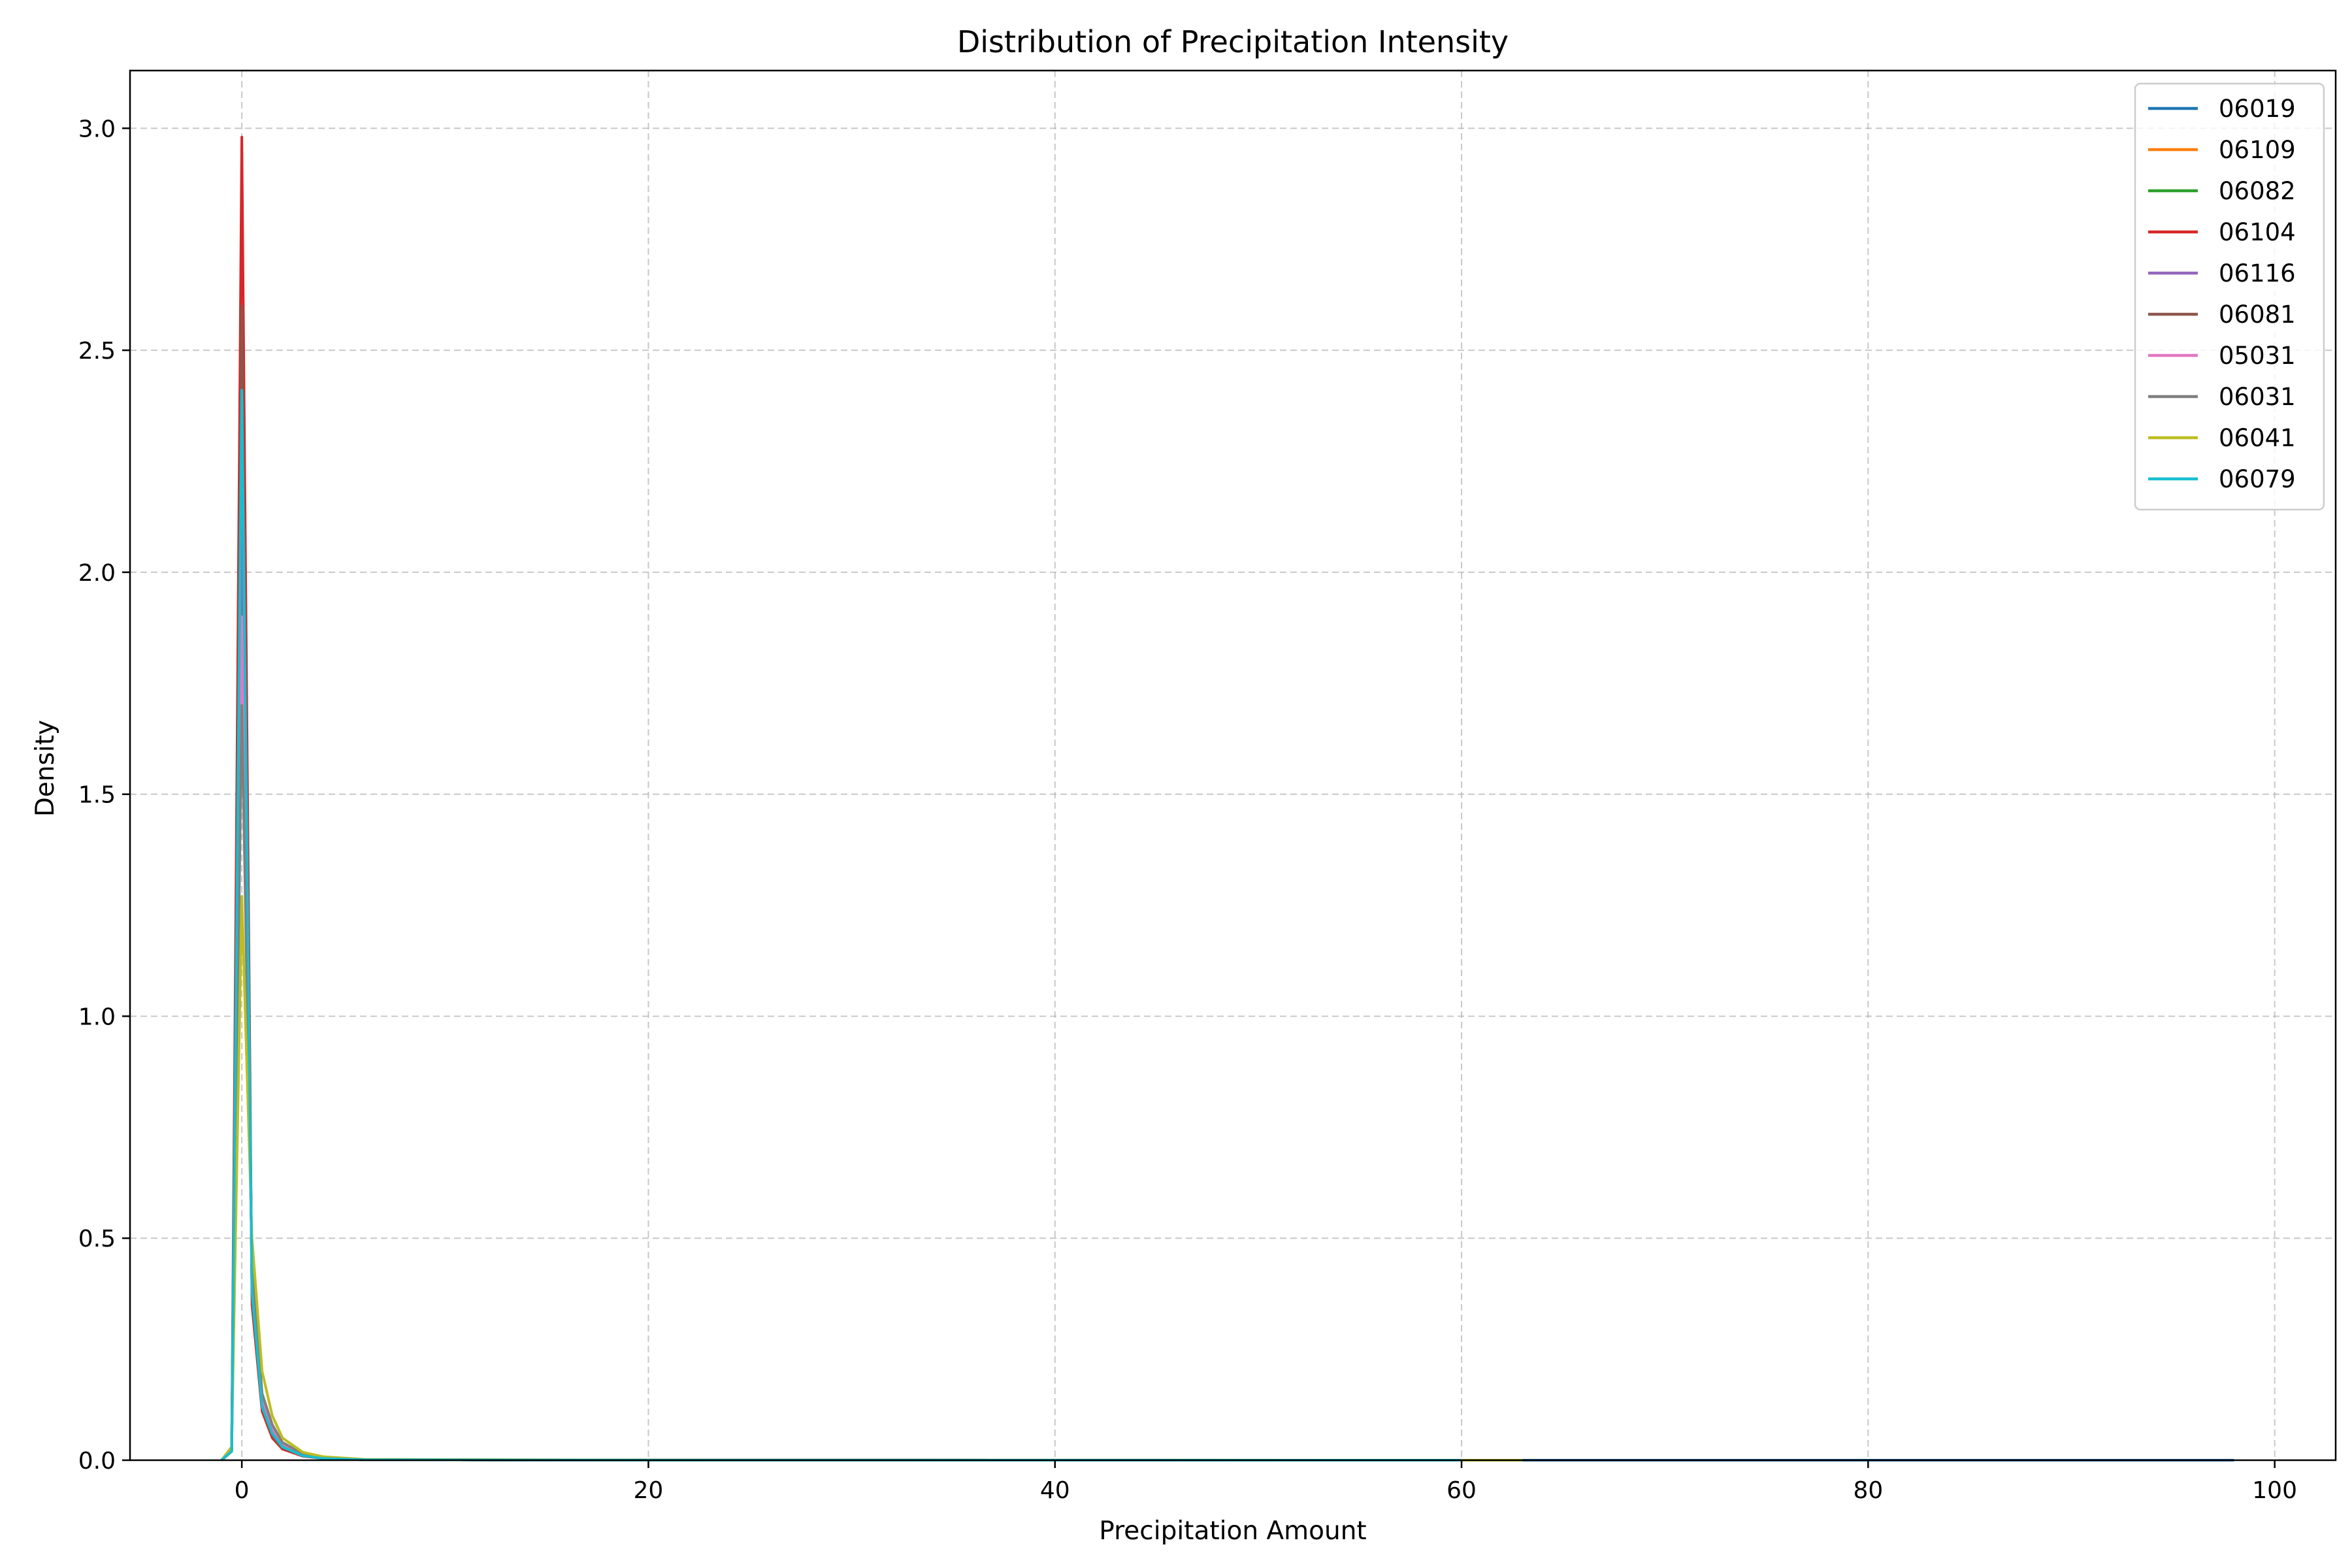 The image size is (2352, 1568). I want to click on x-tick-label-1: 20, so click(649, 1490).